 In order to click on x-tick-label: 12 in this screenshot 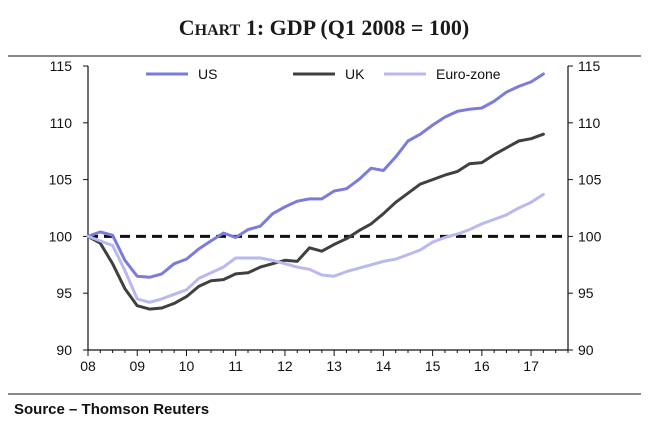, I will do `click(285, 366)`.